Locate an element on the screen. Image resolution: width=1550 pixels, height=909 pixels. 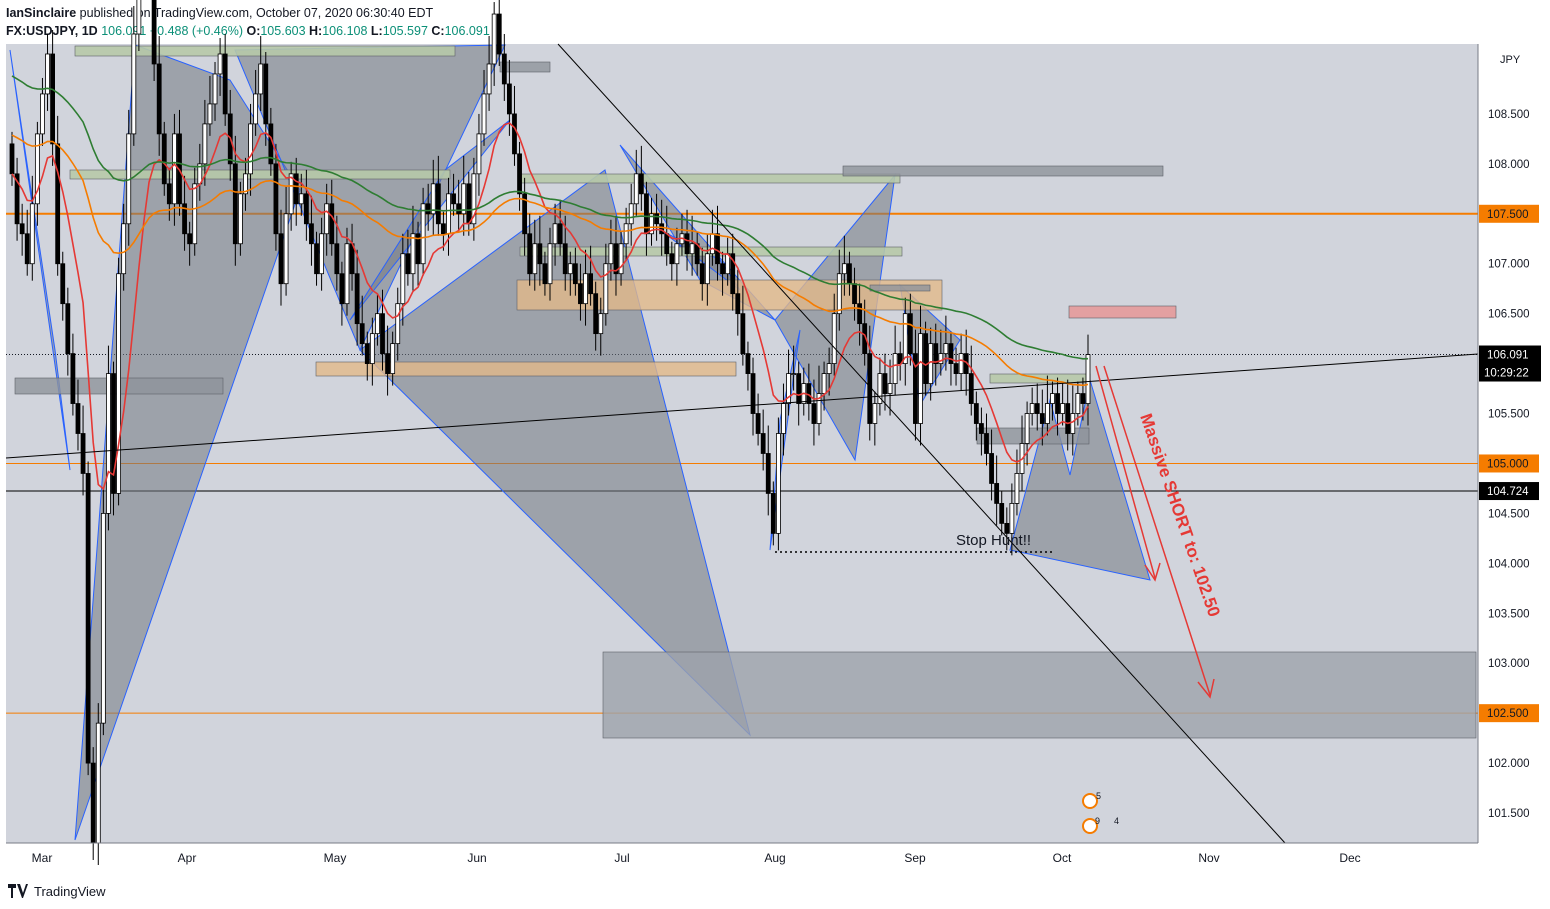
last-price-badge is located at coordinates (1510, 363).